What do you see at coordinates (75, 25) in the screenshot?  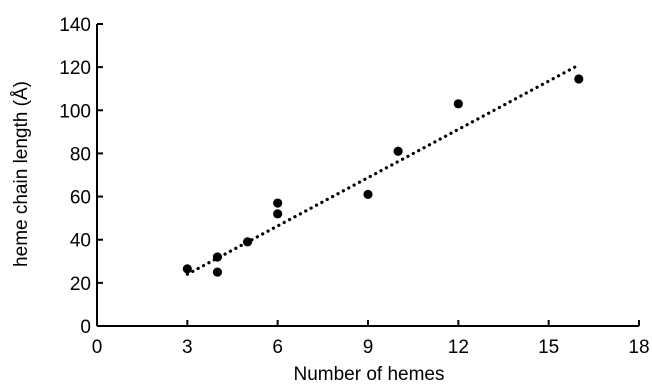 I see `y-tick-label: 140` at bounding box center [75, 25].